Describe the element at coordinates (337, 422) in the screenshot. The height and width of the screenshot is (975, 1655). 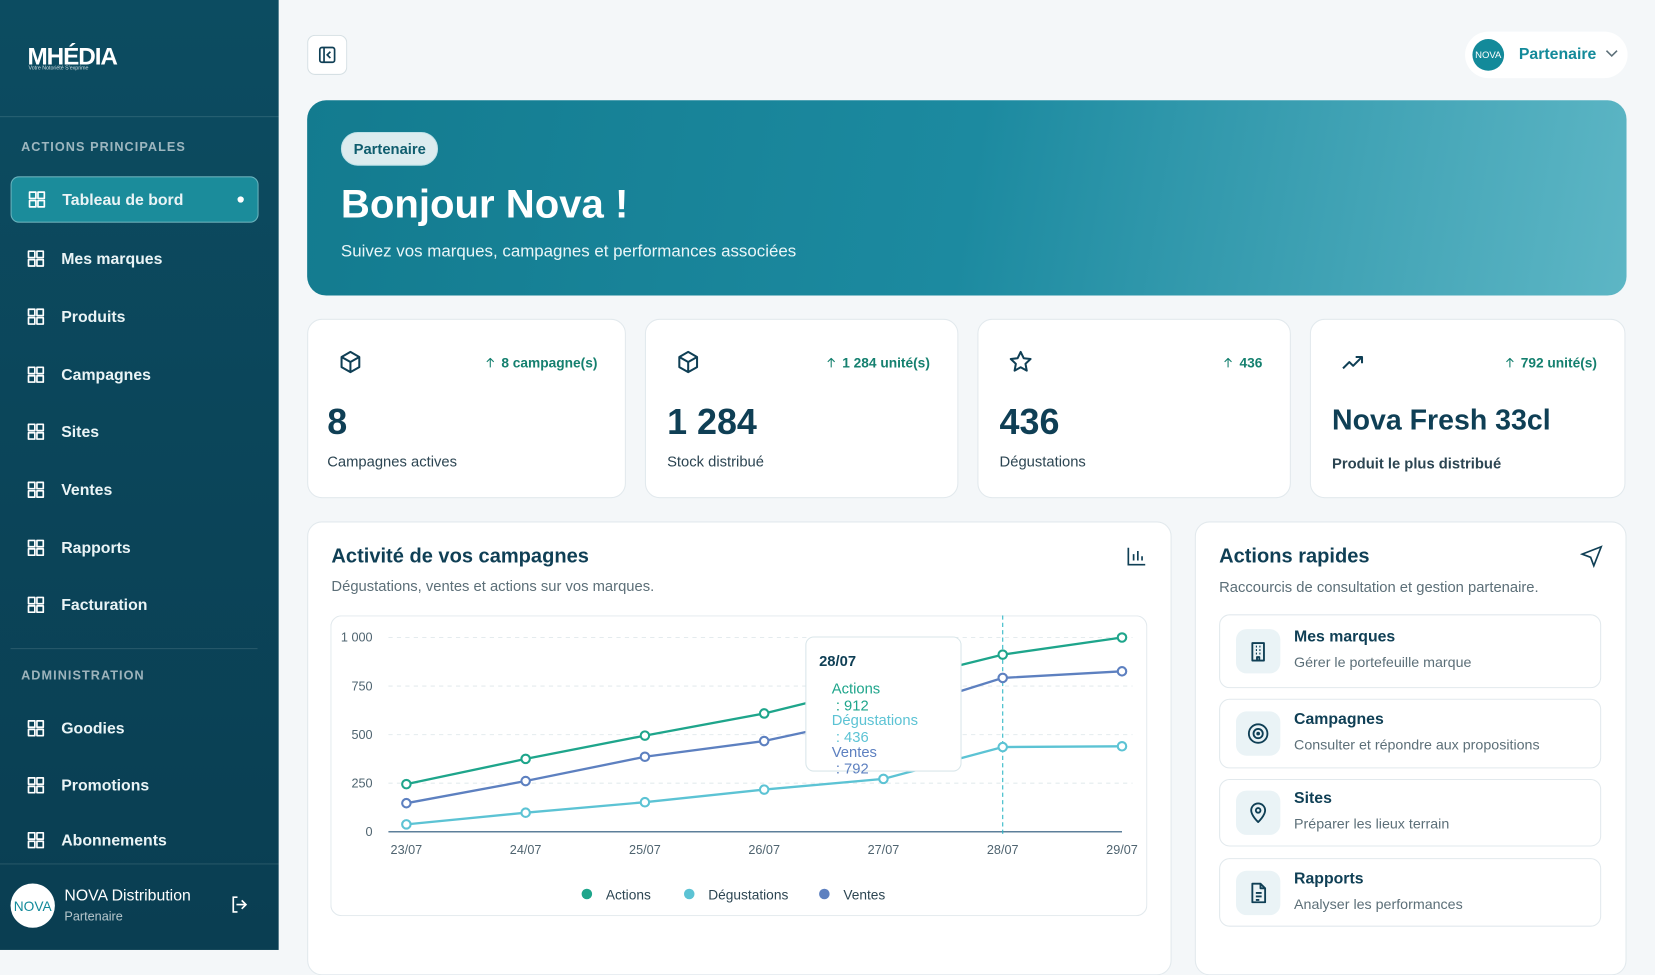
I see `stat-value: 8` at that location.